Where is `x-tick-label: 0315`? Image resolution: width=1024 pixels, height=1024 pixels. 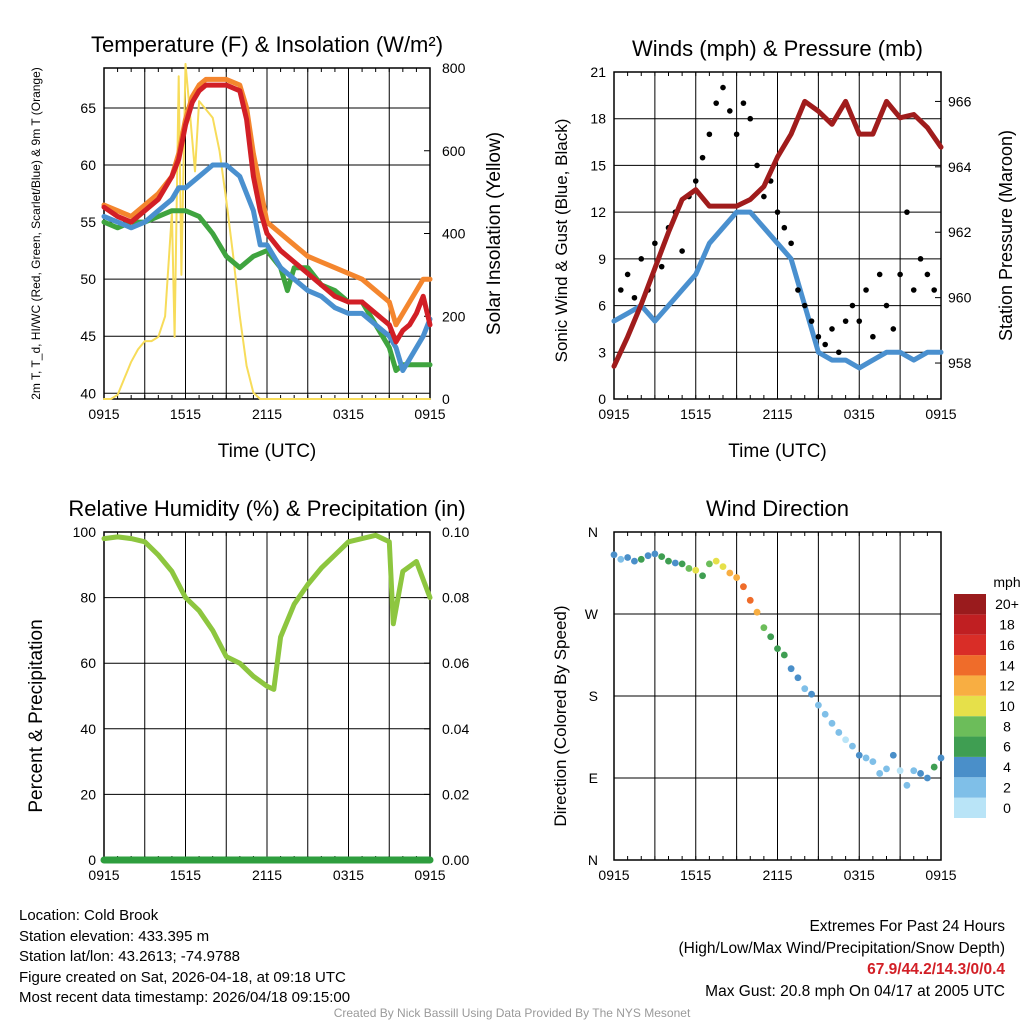
x-tick-label: 0315 is located at coordinates (348, 414).